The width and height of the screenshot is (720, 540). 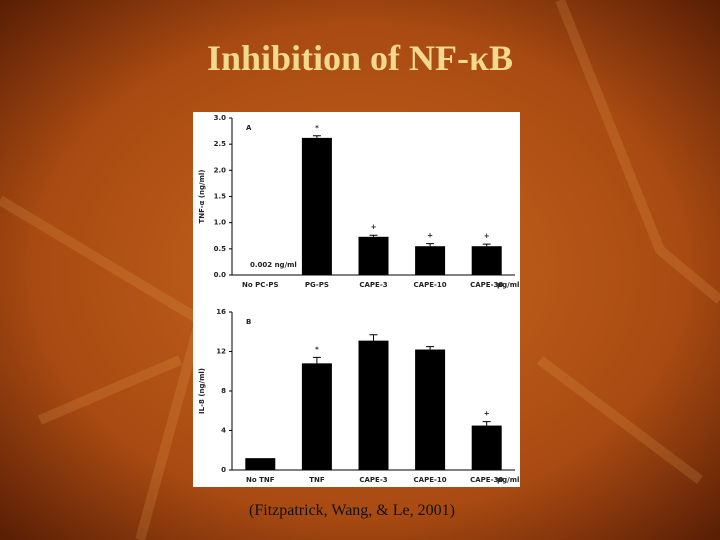 I want to click on y-axis-label: TNF-α (ng/ml), so click(x=202, y=197).